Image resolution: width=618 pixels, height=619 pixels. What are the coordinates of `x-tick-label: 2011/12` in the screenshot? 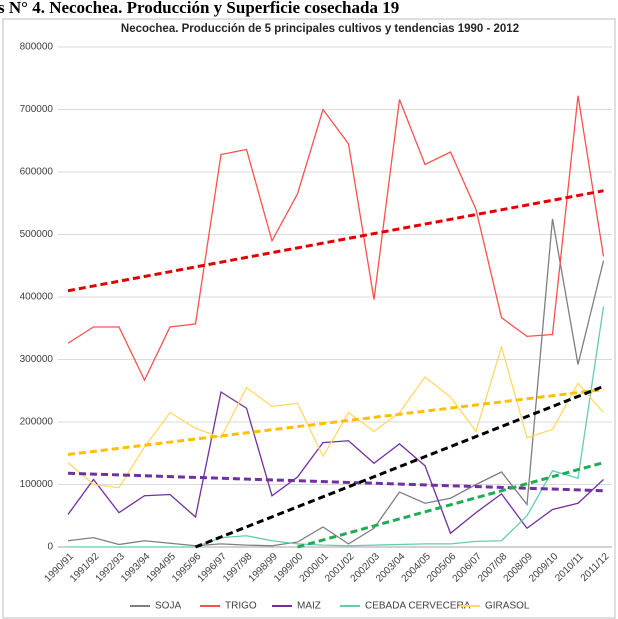 It's located at (595, 567).